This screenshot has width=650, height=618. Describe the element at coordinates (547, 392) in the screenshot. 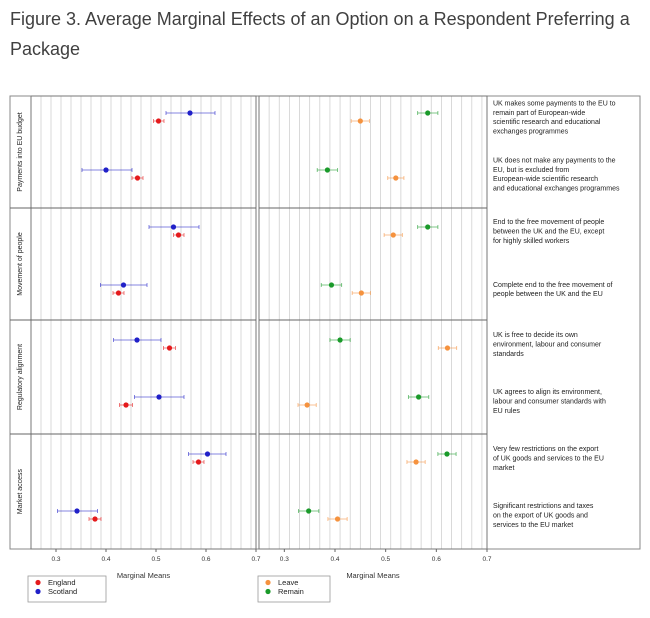

I see `option-label-line: UK agrees to align its environment,` at that location.